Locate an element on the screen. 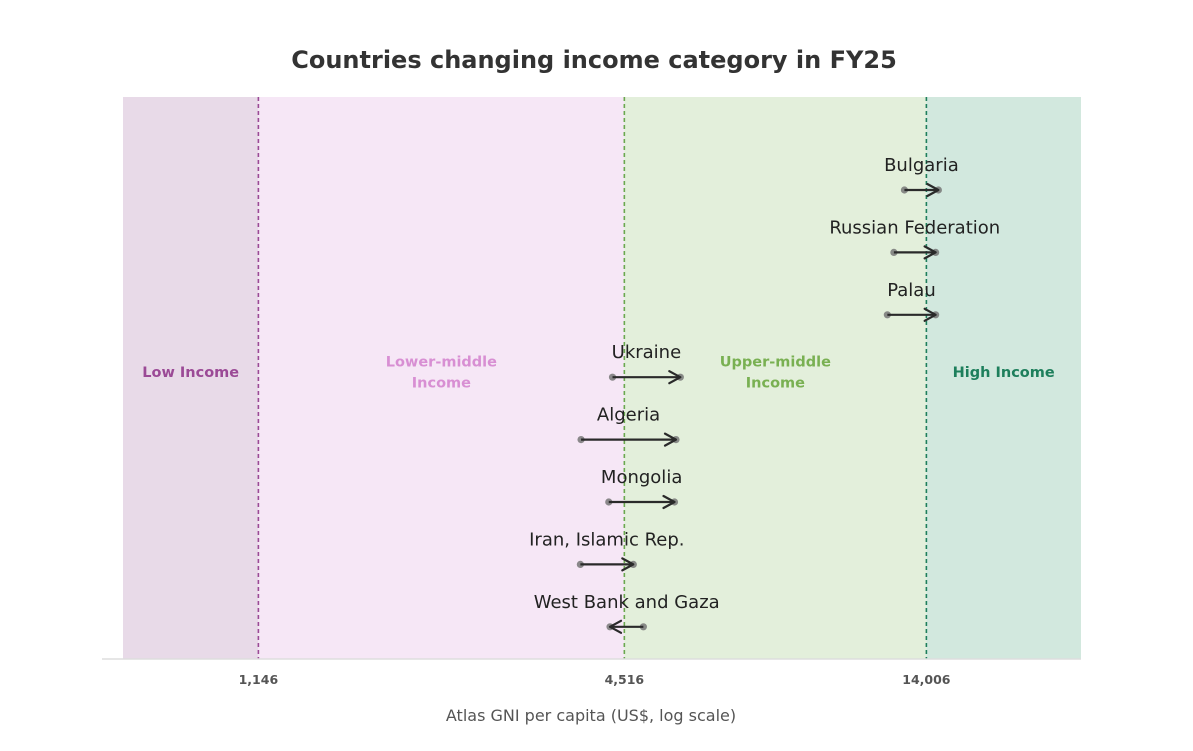 The height and width of the screenshot is (751, 1193). country-label: West Bank and Gaza is located at coordinates (627, 602).